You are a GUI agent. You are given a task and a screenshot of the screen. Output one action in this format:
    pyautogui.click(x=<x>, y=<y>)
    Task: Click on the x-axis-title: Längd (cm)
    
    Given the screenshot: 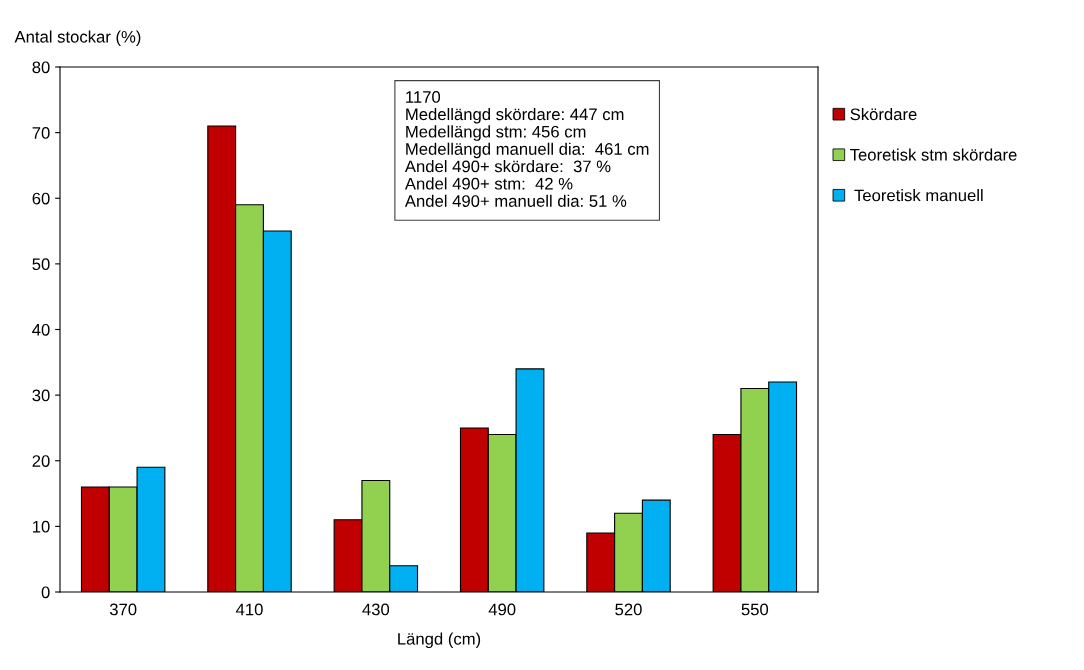 What is the action you would take?
    pyautogui.click(x=439, y=640)
    